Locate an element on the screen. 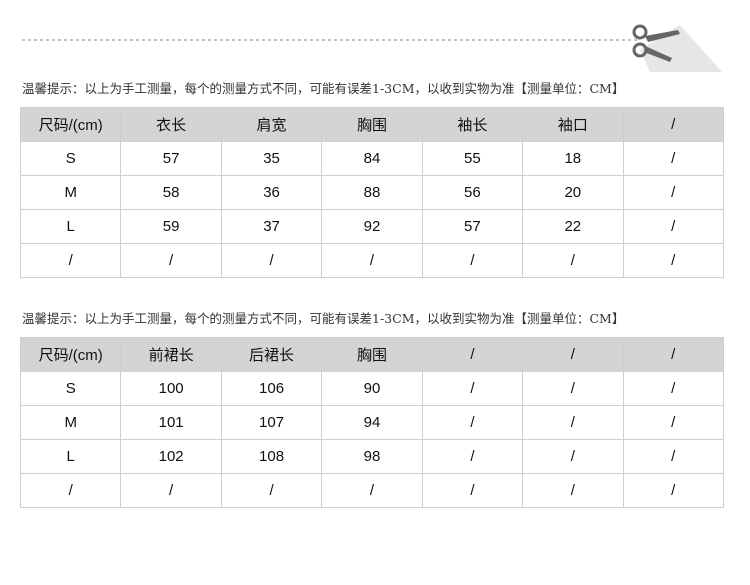  cell: 106 is located at coordinates (271, 388).